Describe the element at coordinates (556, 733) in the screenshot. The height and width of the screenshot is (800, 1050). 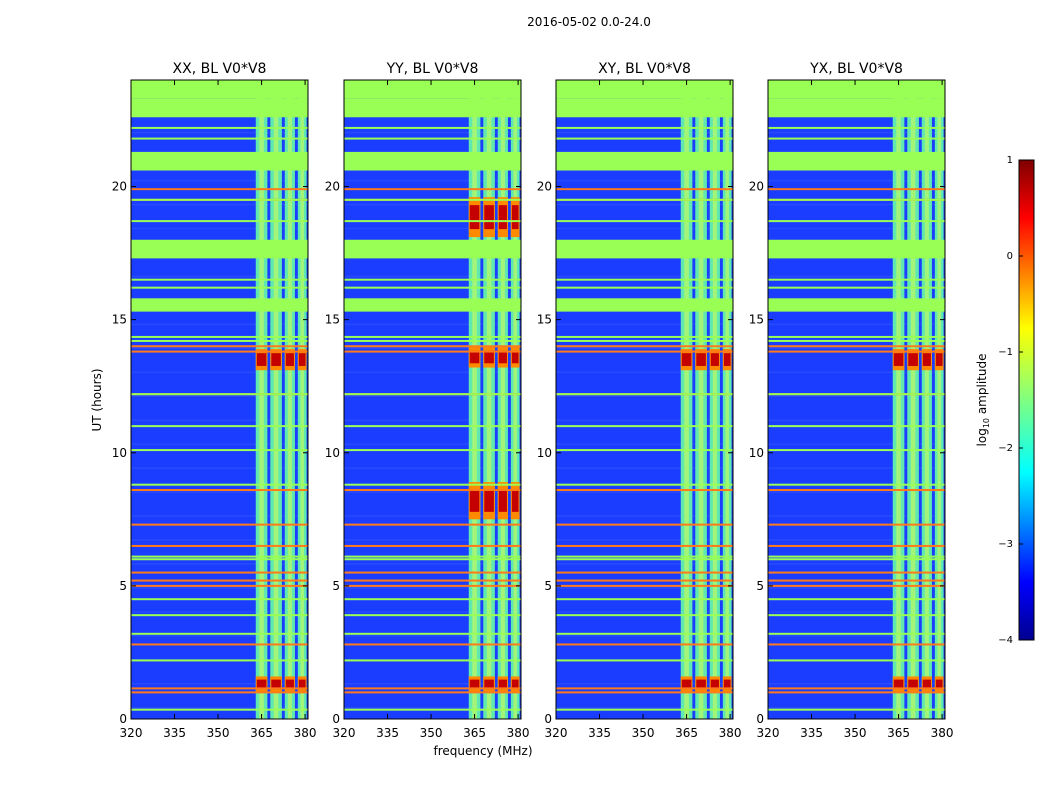
I see `x-tick-label: 320` at that location.